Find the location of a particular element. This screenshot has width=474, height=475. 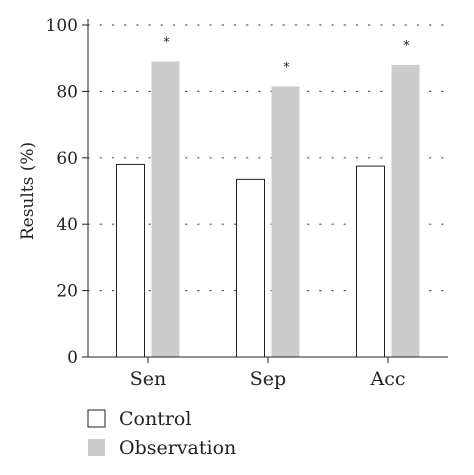

y-tick-labels: 0 20 40 60 80 100 is located at coordinates (62, 192).